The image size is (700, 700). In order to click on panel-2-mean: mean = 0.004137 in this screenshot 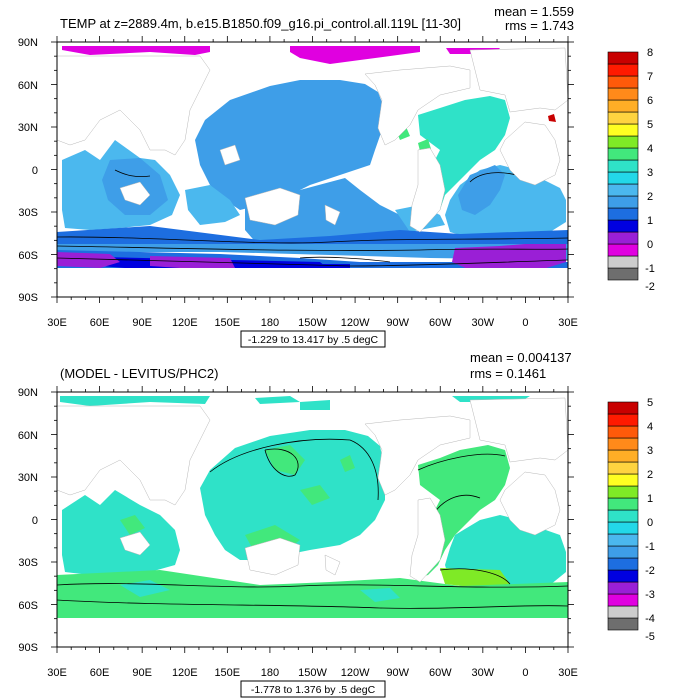, I will do `click(521, 357)`.